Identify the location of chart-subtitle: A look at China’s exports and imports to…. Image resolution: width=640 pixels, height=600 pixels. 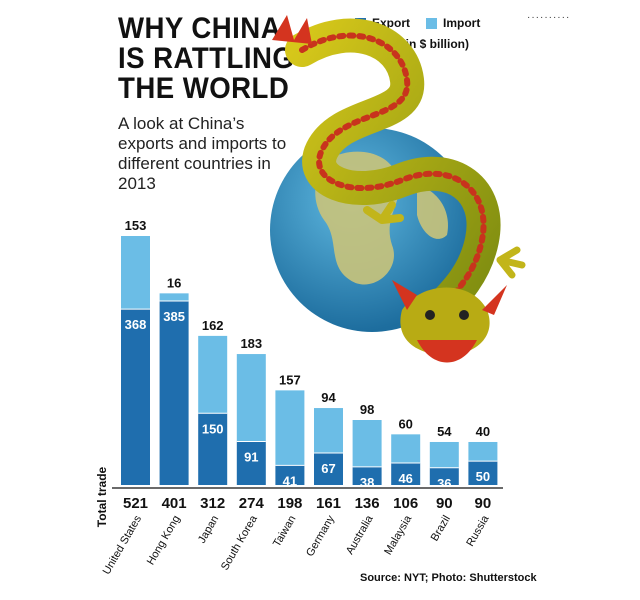
(202, 153).